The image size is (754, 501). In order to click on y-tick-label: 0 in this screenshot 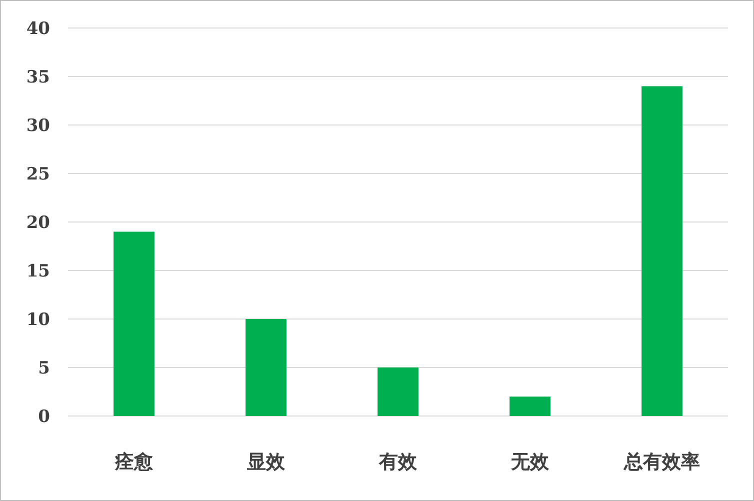, I will do `click(44, 417)`.